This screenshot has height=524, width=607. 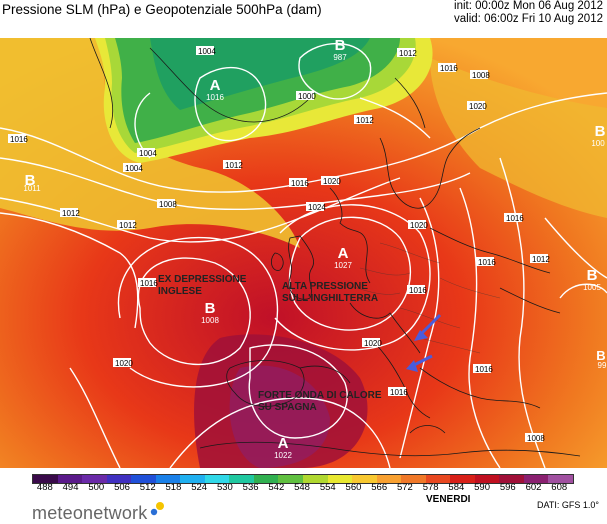 I want to click on scale-tick: 572, so click(x=404, y=487).